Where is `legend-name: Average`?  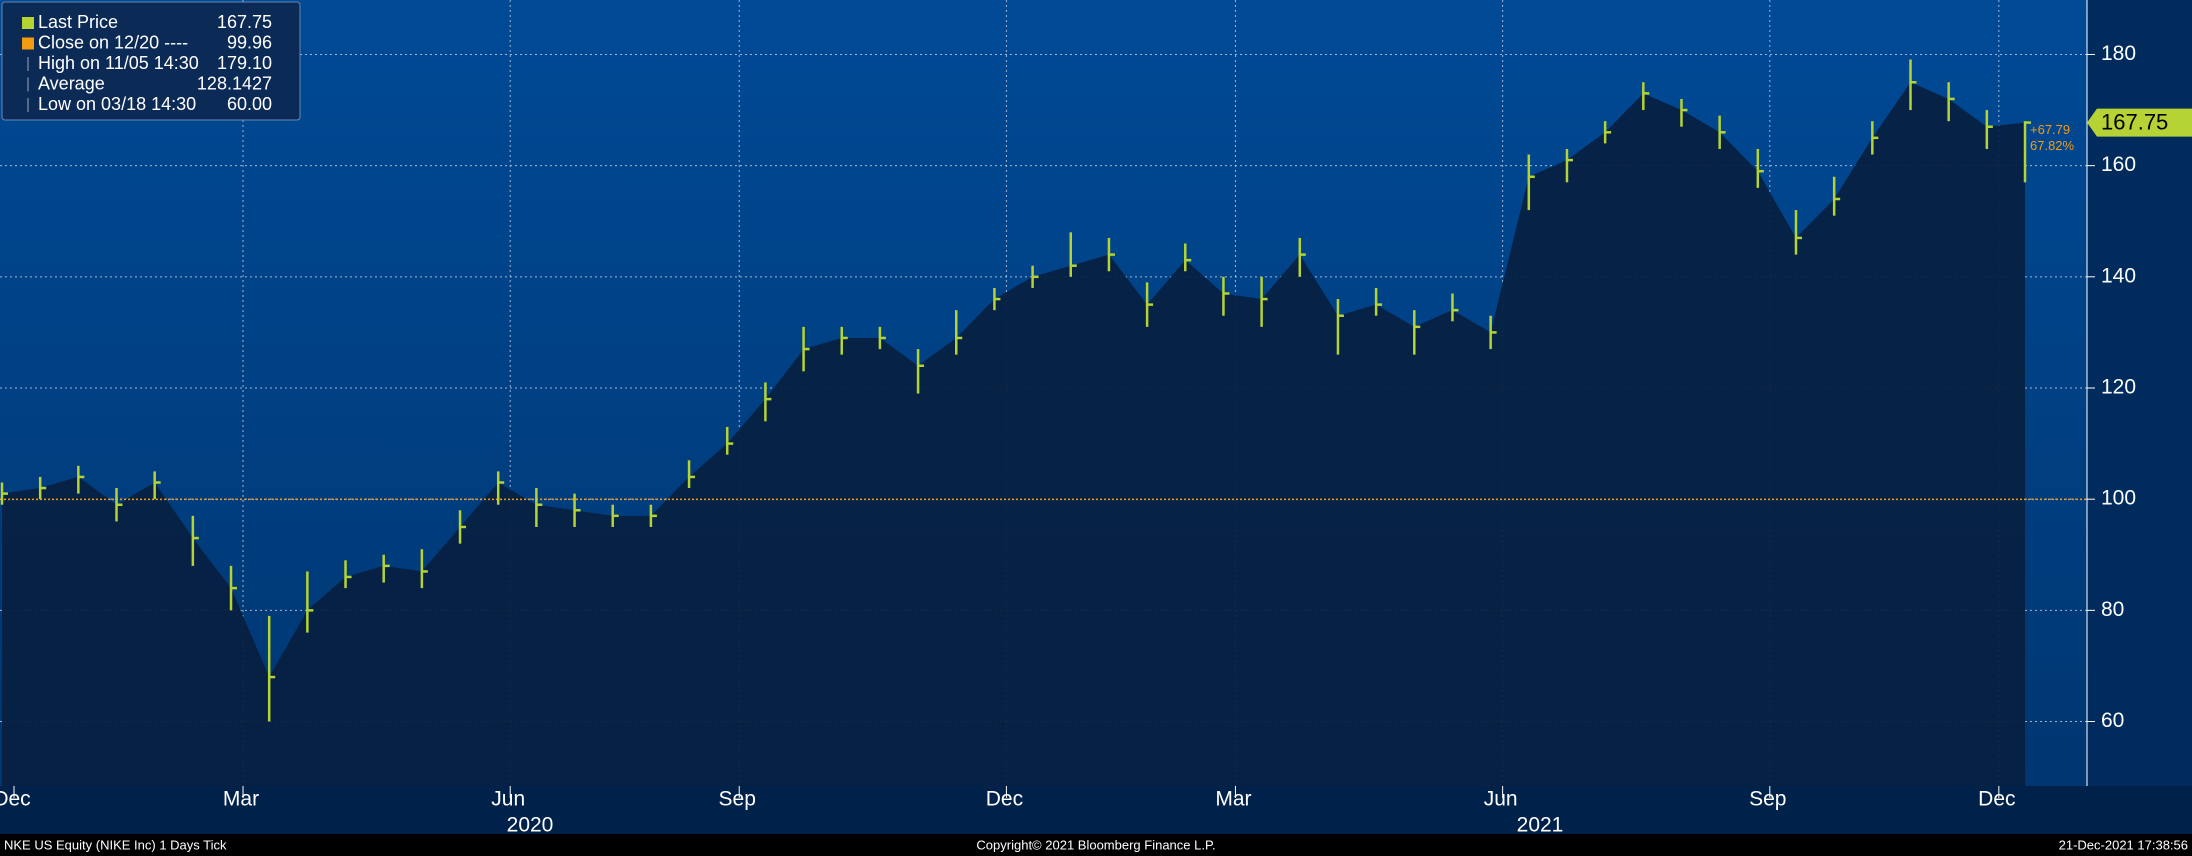
legend-name: Average is located at coordinates (71, 83).